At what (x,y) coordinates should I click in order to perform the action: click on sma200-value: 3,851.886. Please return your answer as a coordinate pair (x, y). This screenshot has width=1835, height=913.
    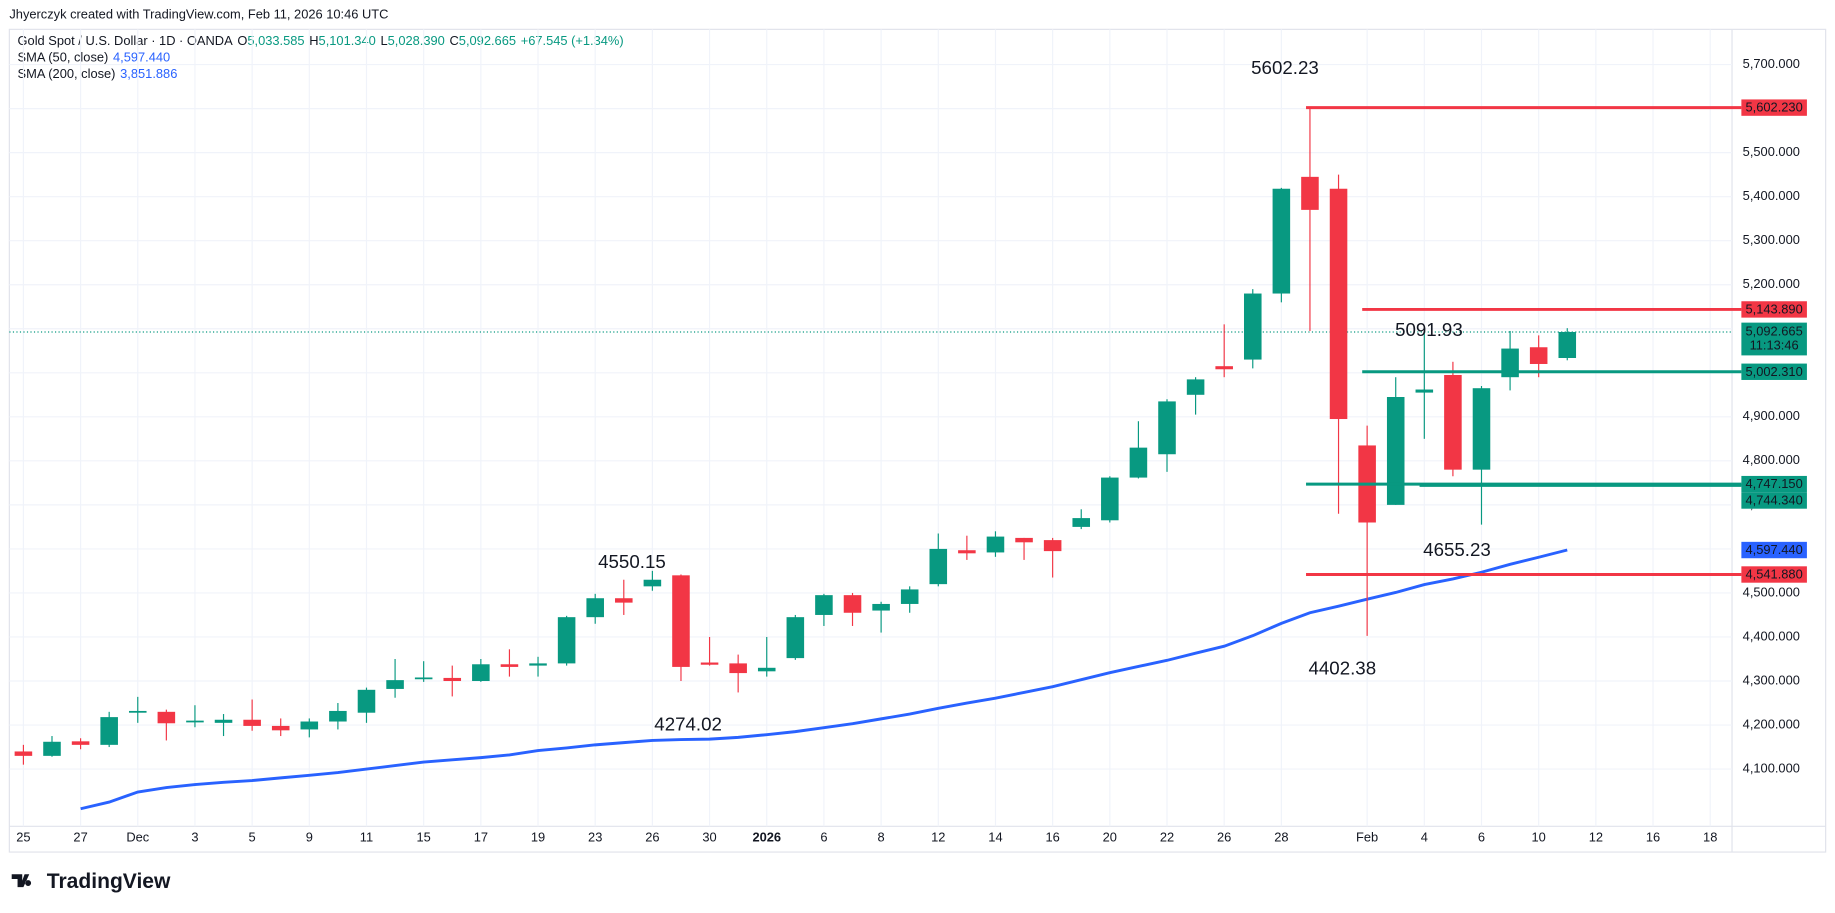
    Looking at the image, I should click on (148, 73).